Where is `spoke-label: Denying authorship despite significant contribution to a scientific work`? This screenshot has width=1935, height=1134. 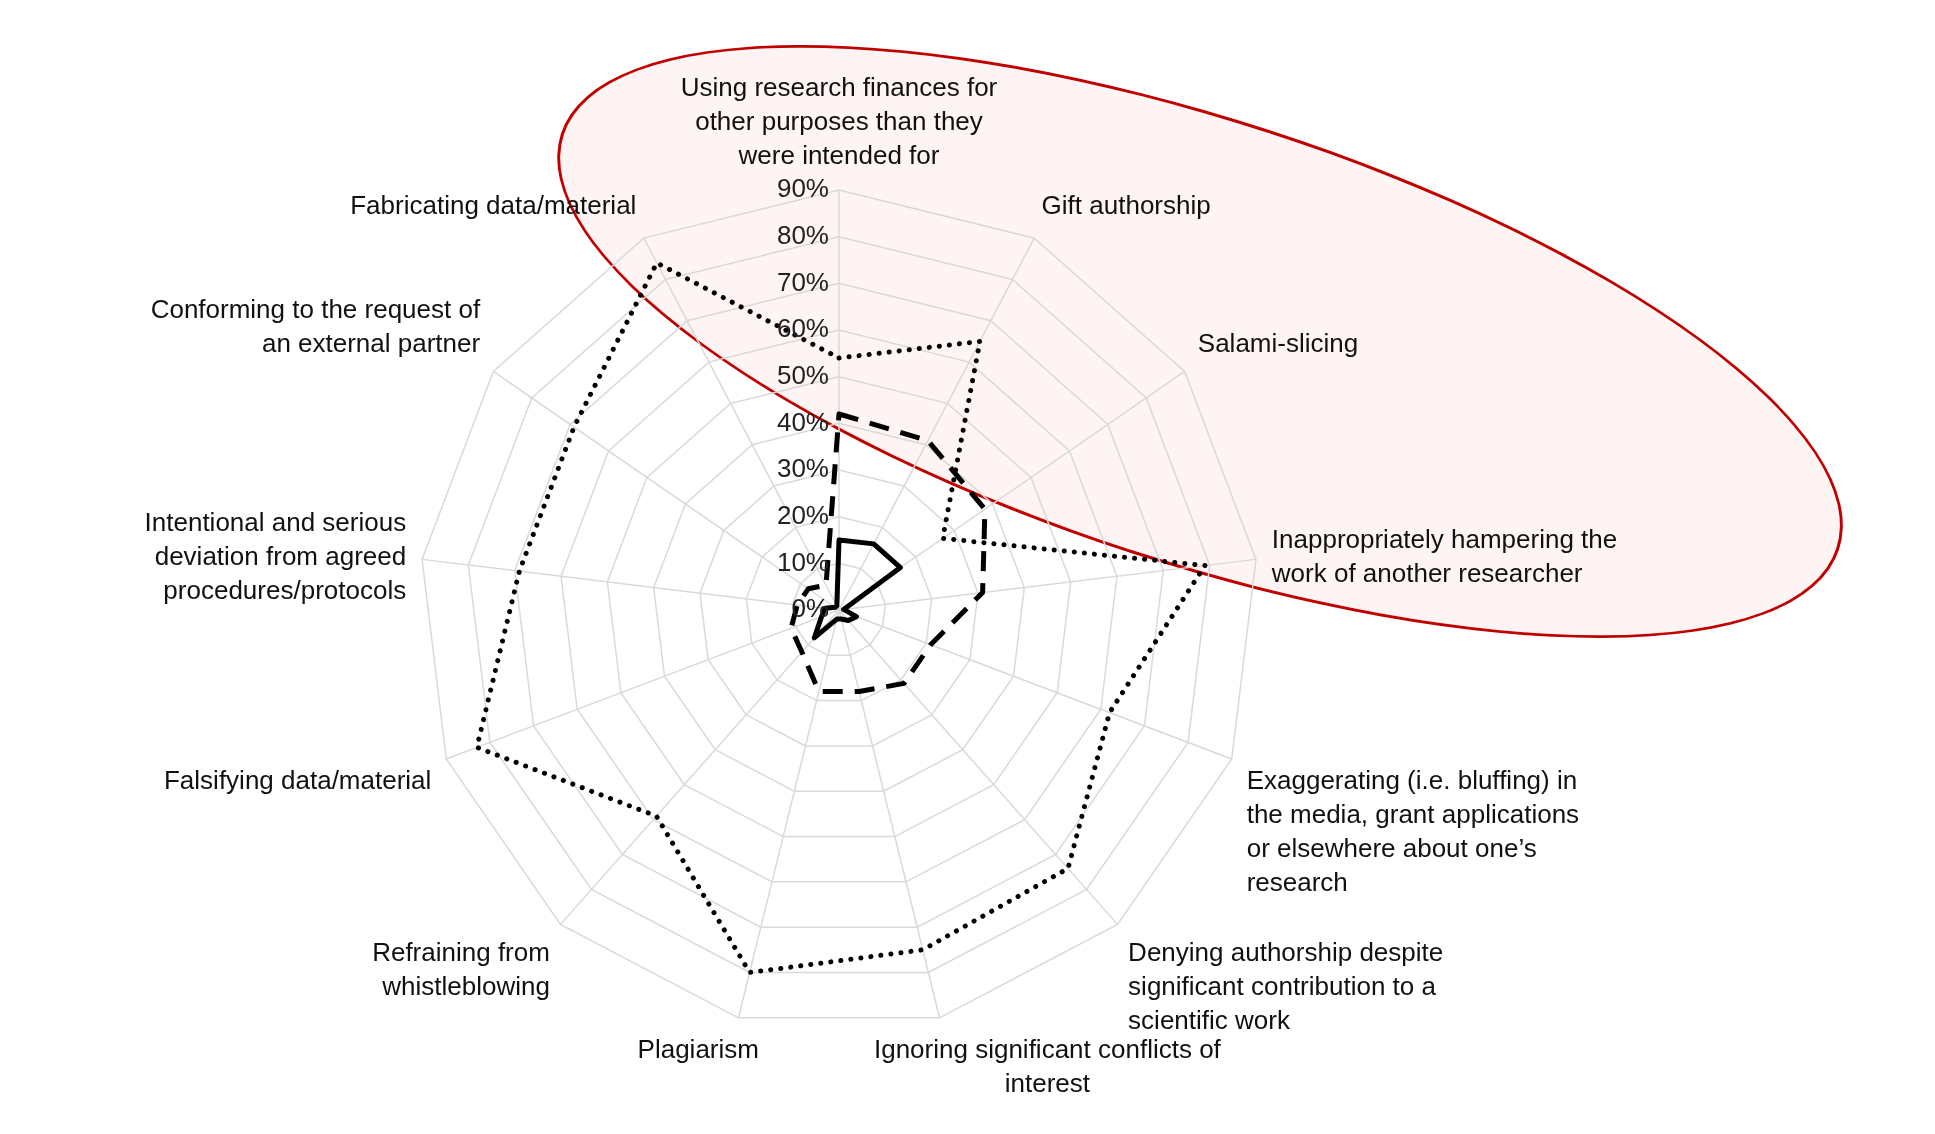 spoke-label: Denying authorship despite significant contribution to a scientific work is located at coordinates (1286, 985).